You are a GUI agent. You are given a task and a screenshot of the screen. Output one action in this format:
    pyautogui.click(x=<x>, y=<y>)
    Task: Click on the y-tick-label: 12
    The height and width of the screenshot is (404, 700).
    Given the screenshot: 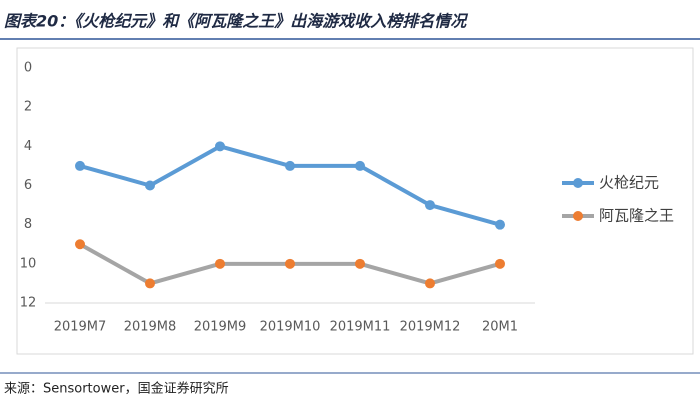 What is the action you would take?
    pyautogui.click(x=28, y=303)
    